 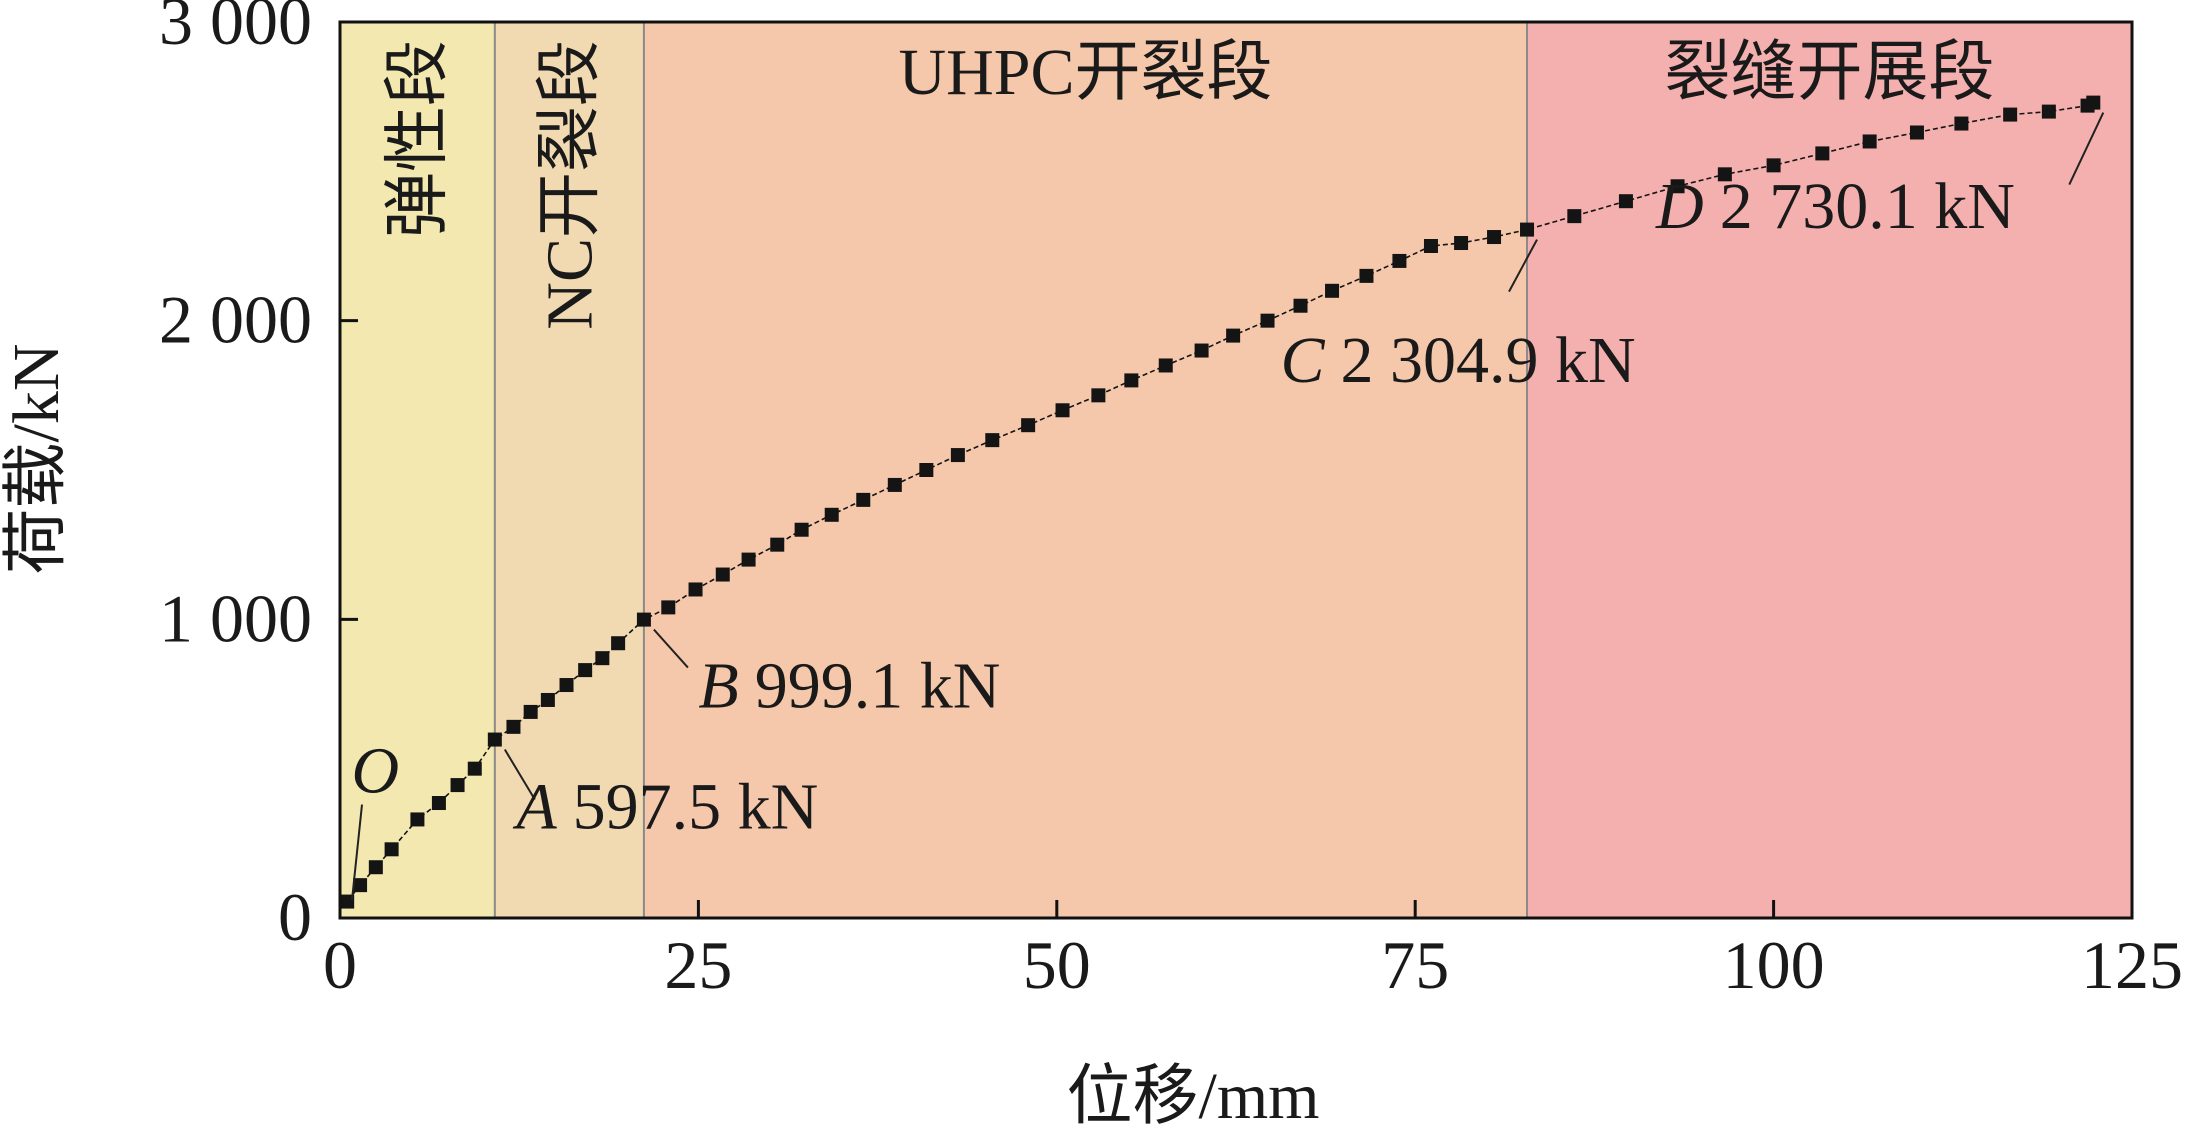 What do you see at coordinates (1774, 965) in the screenshot?
I see `x-tick-label: 100` at bounding box center [1774, 965].